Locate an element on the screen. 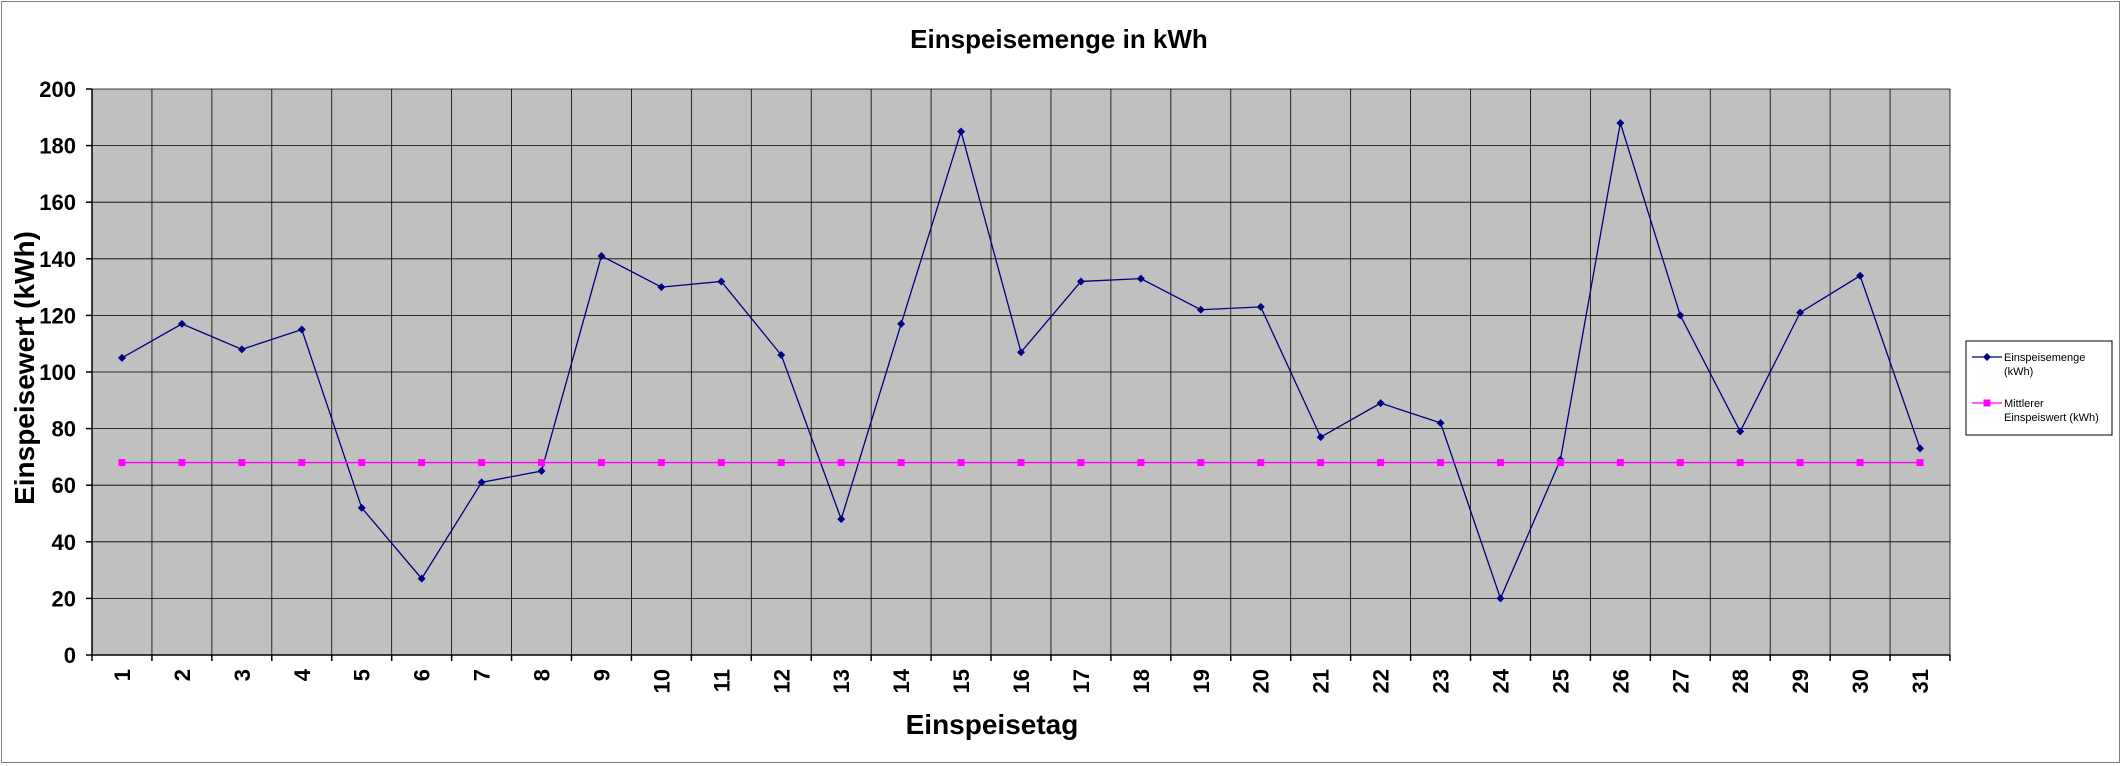 This screenshot has width=2123, height=766. x-tick-label: 12 is located at coordinates (781, 681).